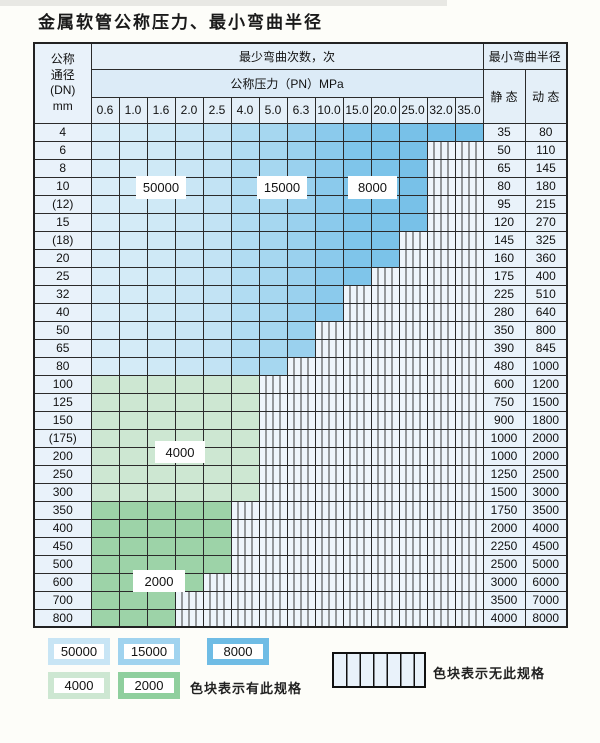 The height and width of the screenshot is (743, 600). Describe the element at coordinates (546, 546) in the screenshot. I see `dynamic-radius-value: 4500` at that location.